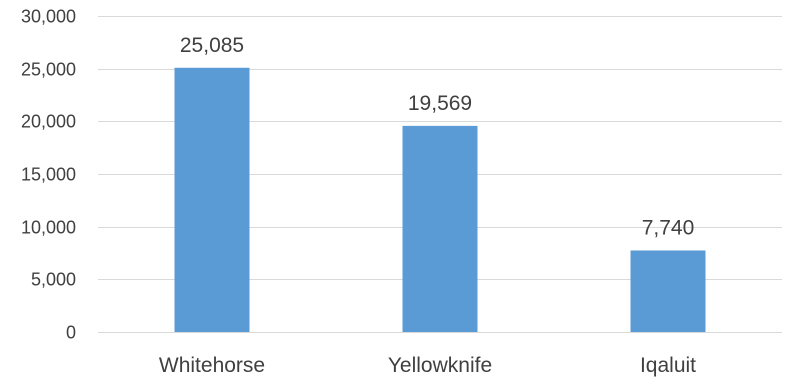  I want to click on y-tick-label: 25,000, so click(48, 70).